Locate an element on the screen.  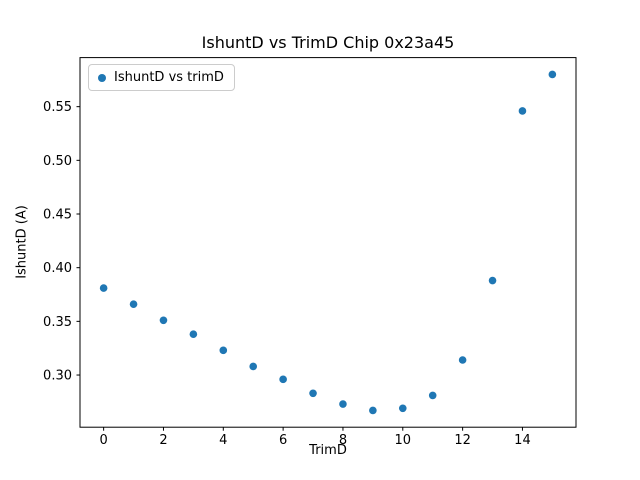
x-tick-label: 12 is located at coordinates (462, 440).